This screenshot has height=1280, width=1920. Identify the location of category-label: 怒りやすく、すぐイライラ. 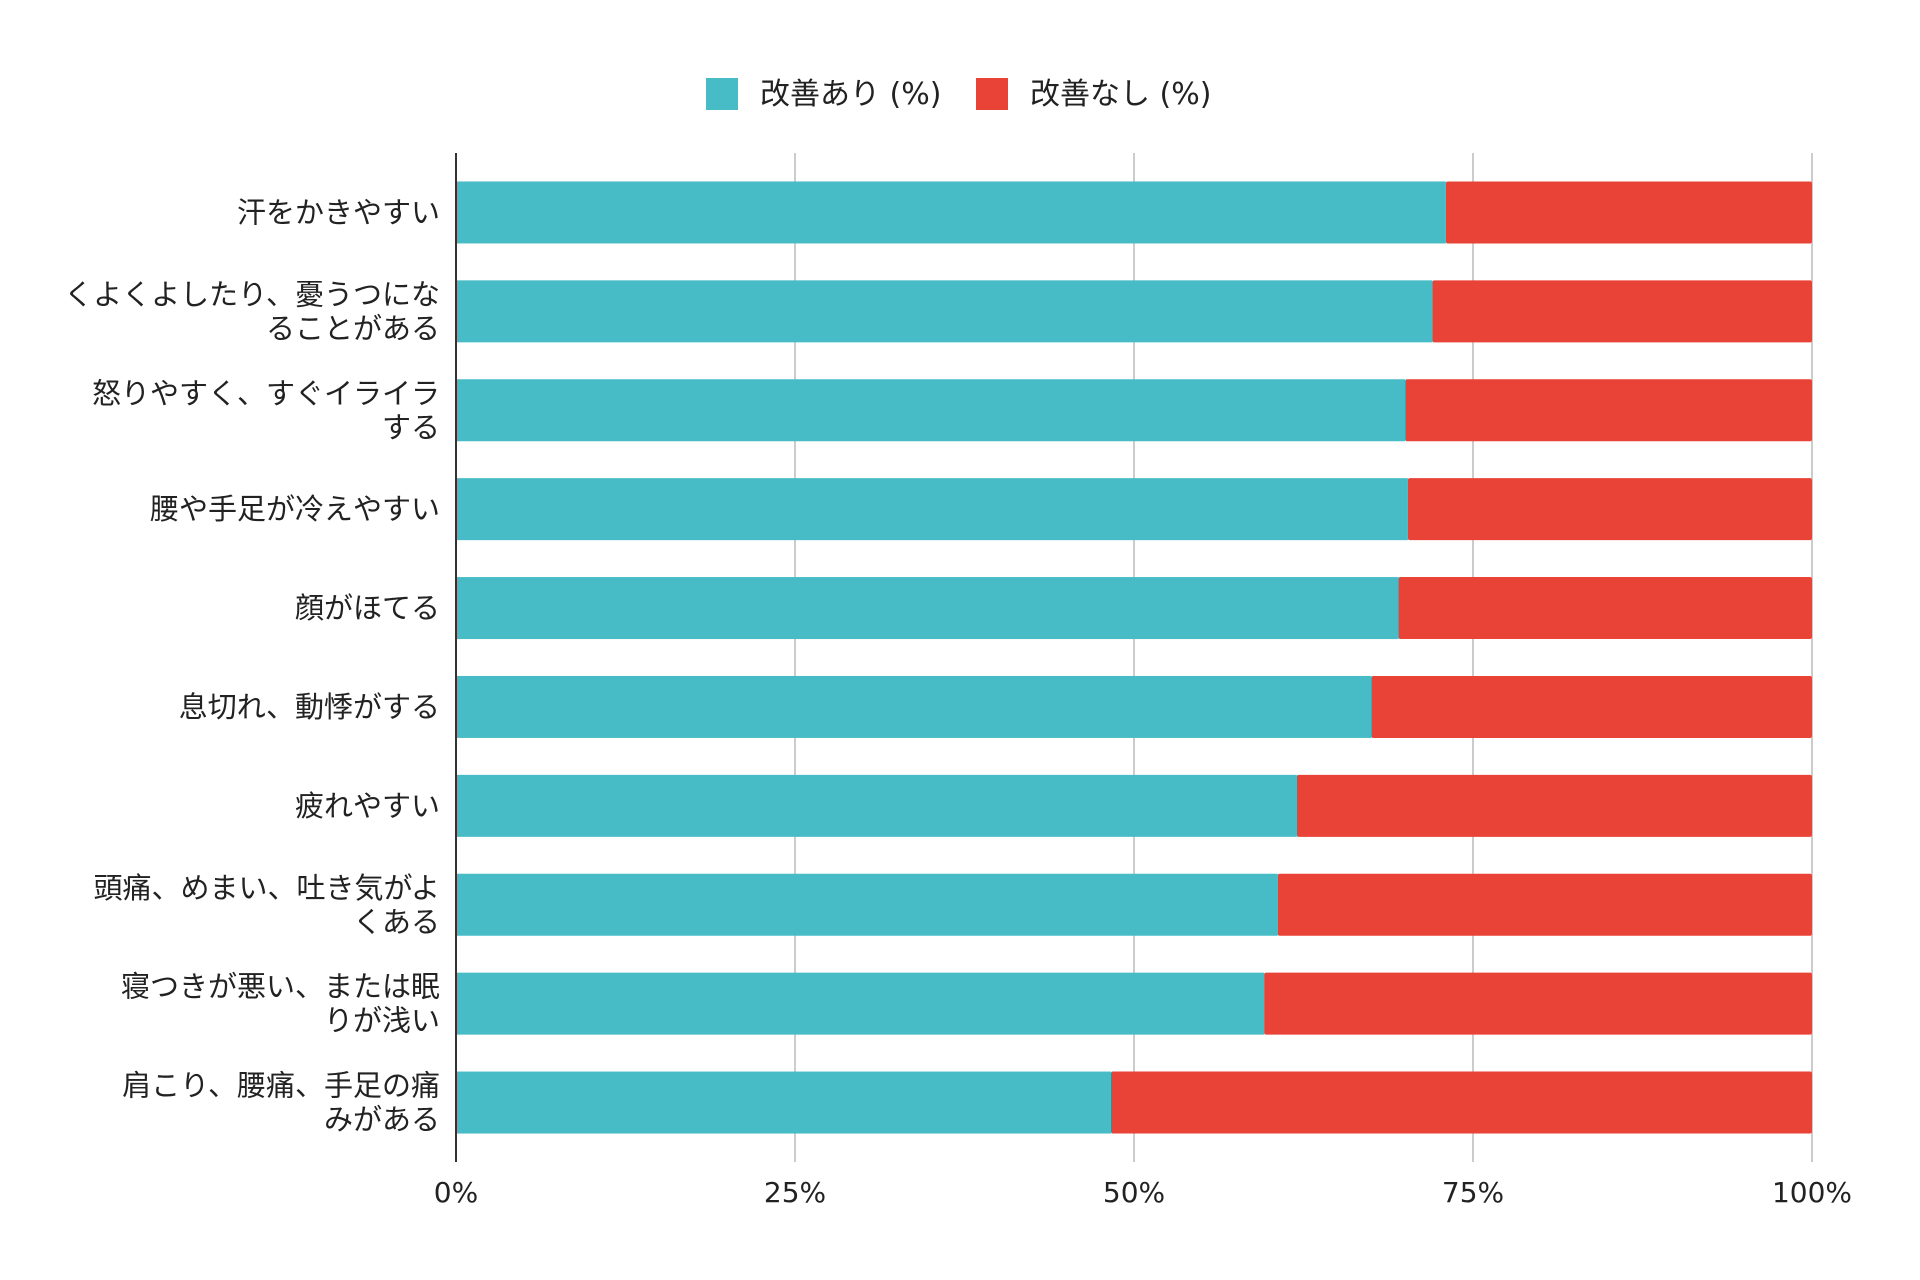
(266, 393).